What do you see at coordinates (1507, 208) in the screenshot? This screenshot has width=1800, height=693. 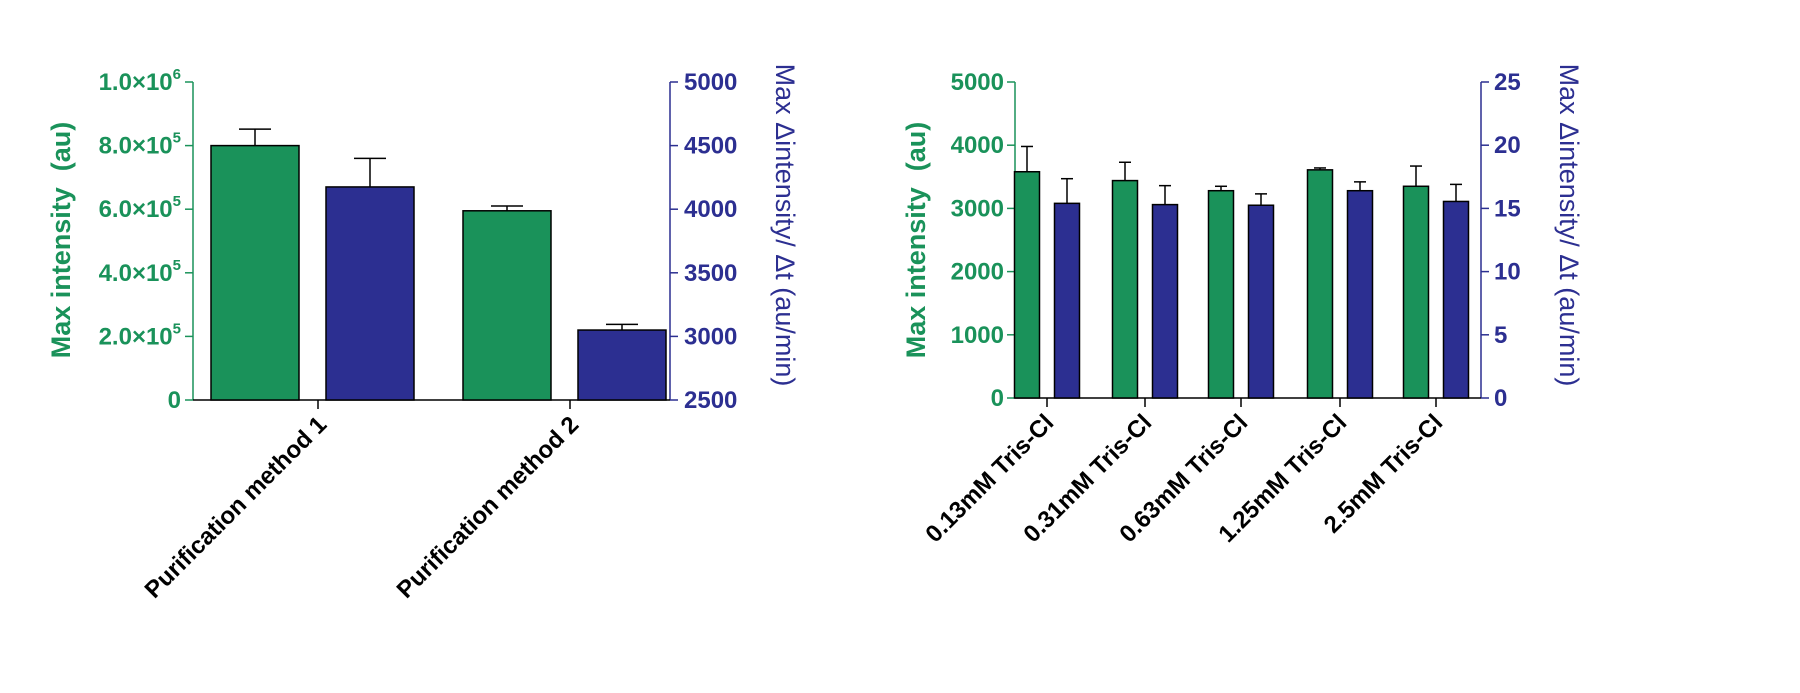 I see `right-tick-label: 15` at bounding box center [1507, 208].